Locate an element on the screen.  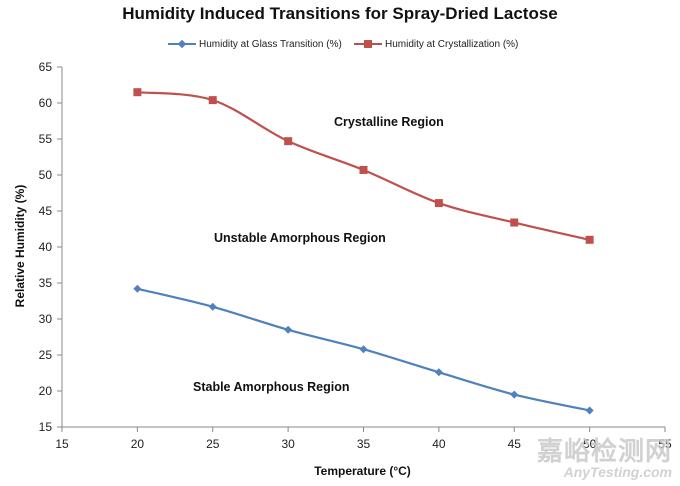
x-tick-label: 55 is located at coordinates (665, 444).